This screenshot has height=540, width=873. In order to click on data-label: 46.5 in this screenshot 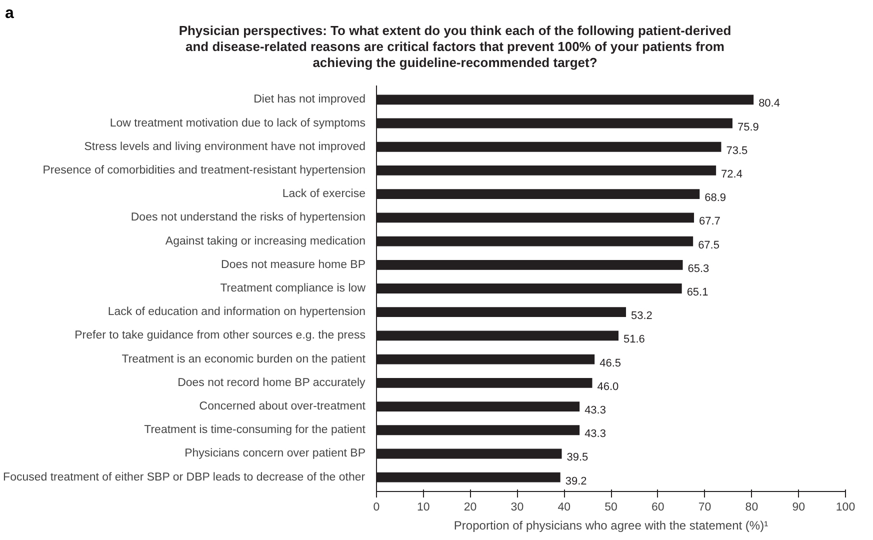, I will do `click(611, 363)`.